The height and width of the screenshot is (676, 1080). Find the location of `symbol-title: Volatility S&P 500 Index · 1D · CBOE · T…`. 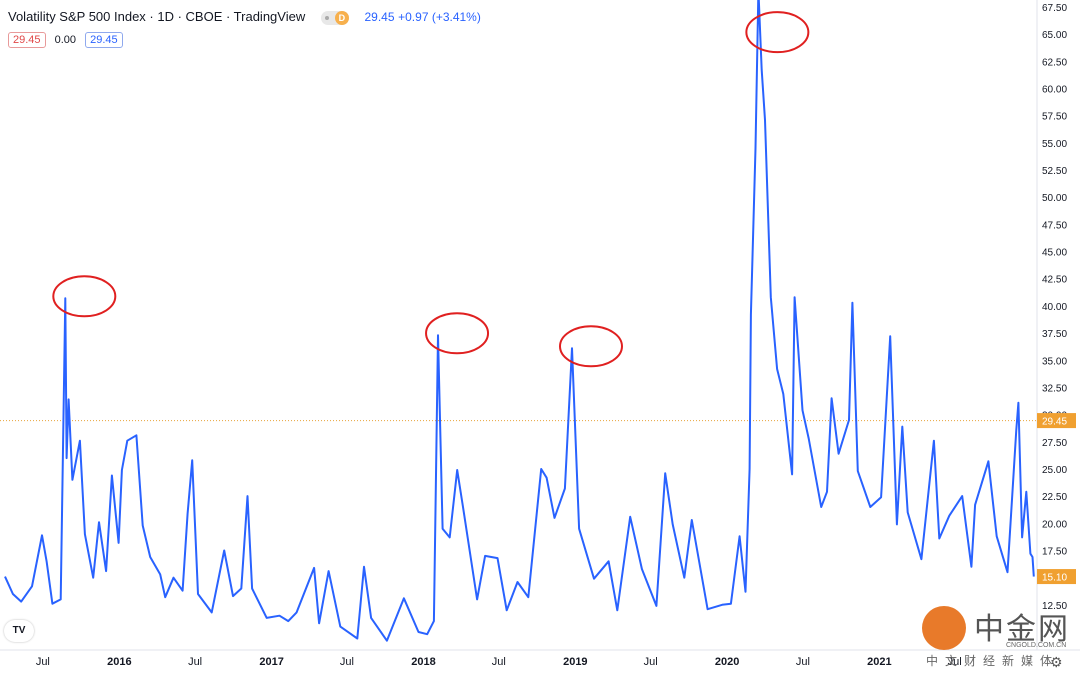

symbol-title: Volatility S&P 500 Index · 1D · CBOE · T… is located at coordinates (157, 16).